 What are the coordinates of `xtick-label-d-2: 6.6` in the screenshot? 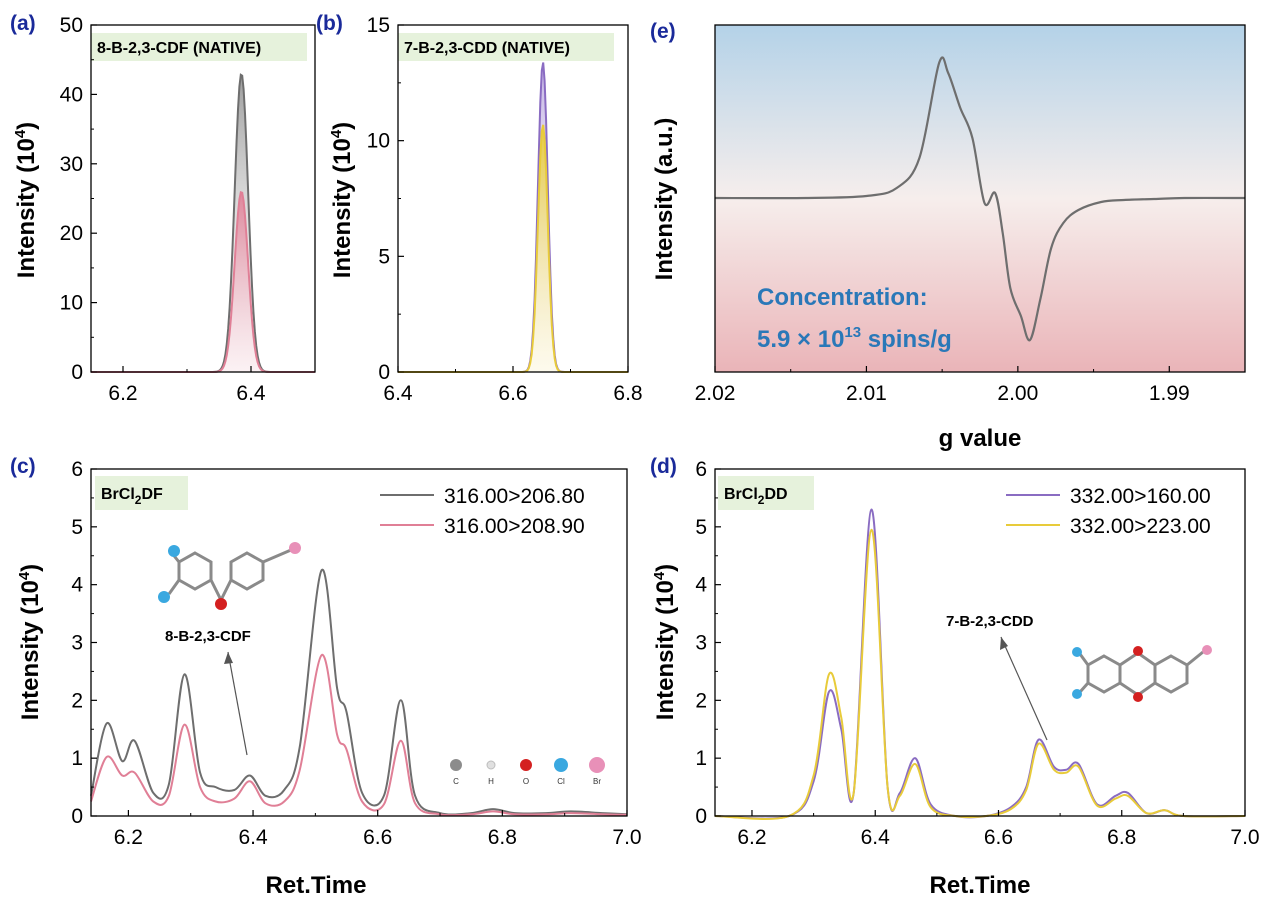 It's located at (998, 837).